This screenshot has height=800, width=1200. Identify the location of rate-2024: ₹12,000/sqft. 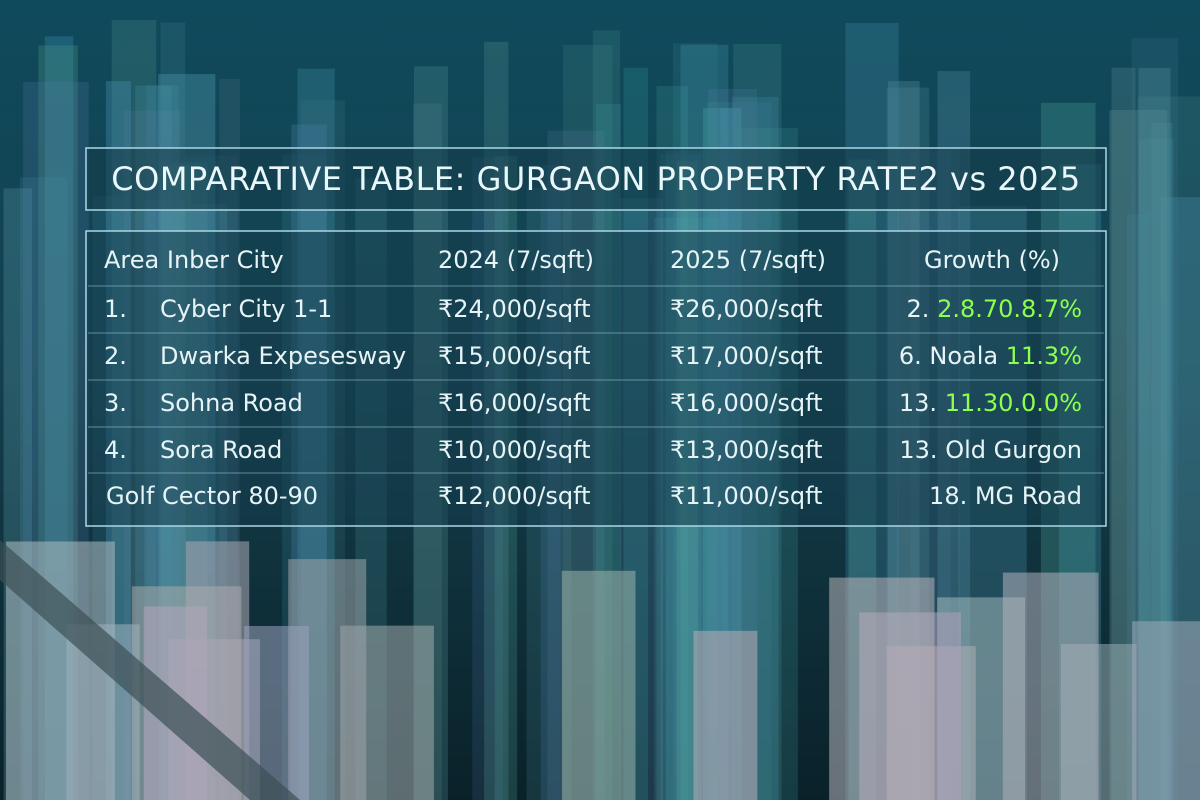
(514, 496).